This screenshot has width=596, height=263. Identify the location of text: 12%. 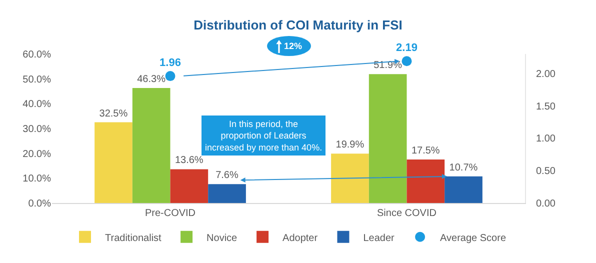
(293, 46).